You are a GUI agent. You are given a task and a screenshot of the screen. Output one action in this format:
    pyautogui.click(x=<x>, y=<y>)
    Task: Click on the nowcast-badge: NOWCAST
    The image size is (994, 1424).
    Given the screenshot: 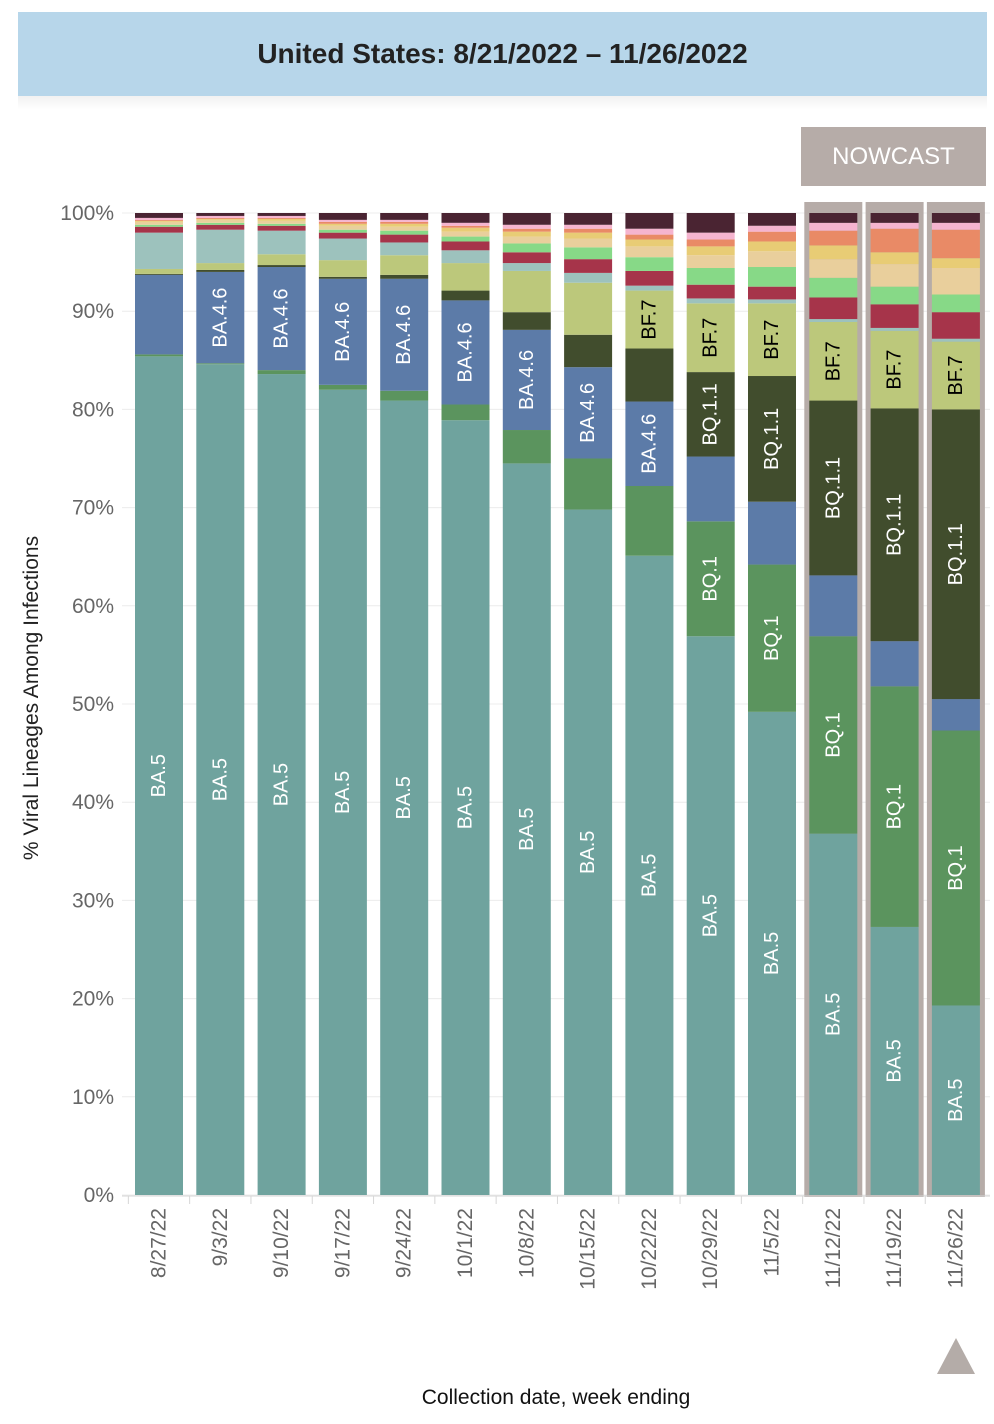 What is the action you would take?
    pyautogui.click(x=893, y=156)
    